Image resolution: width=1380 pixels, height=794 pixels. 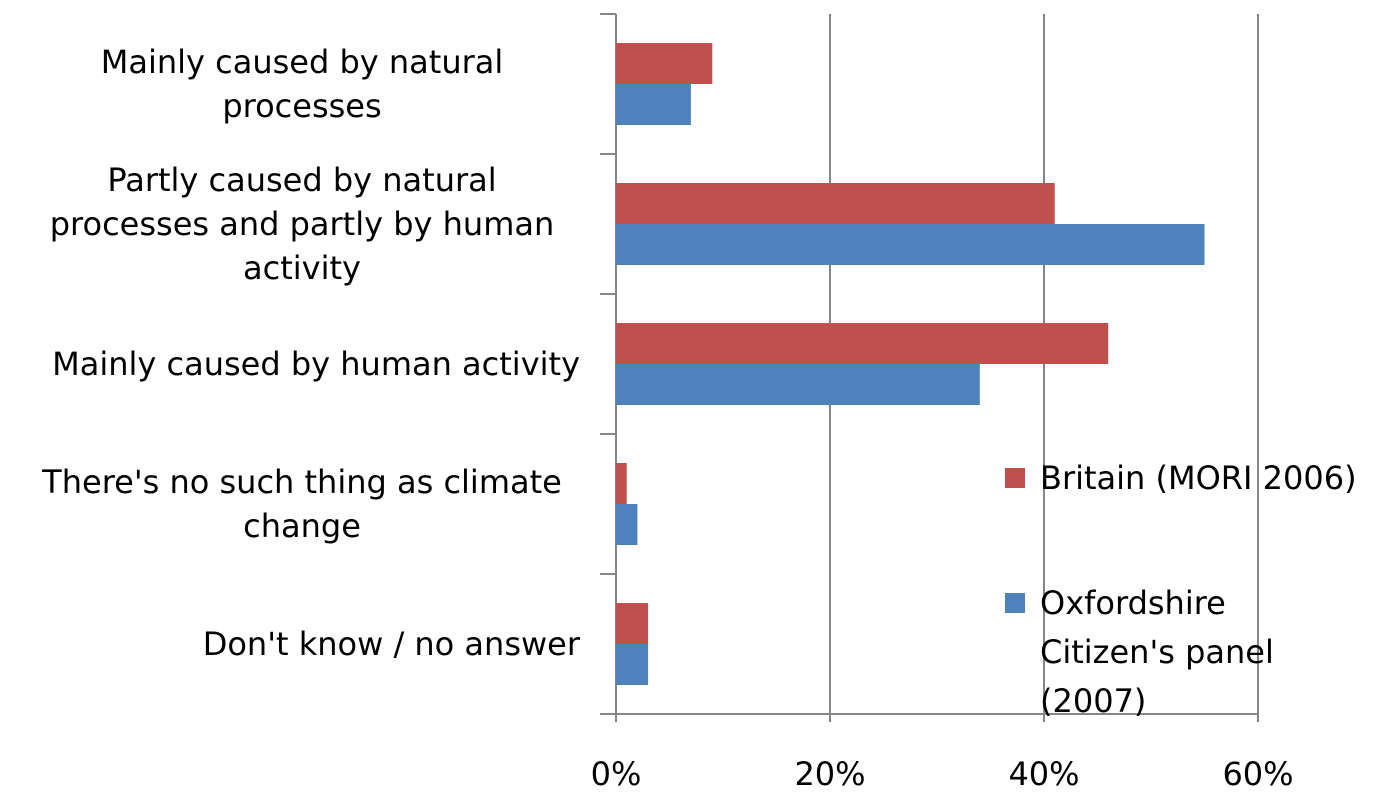 What do you see at coordinates (316, 364) in the screenshot?
I see `category-label: Mainly caused by human activity` at bounding box center [316, 364].